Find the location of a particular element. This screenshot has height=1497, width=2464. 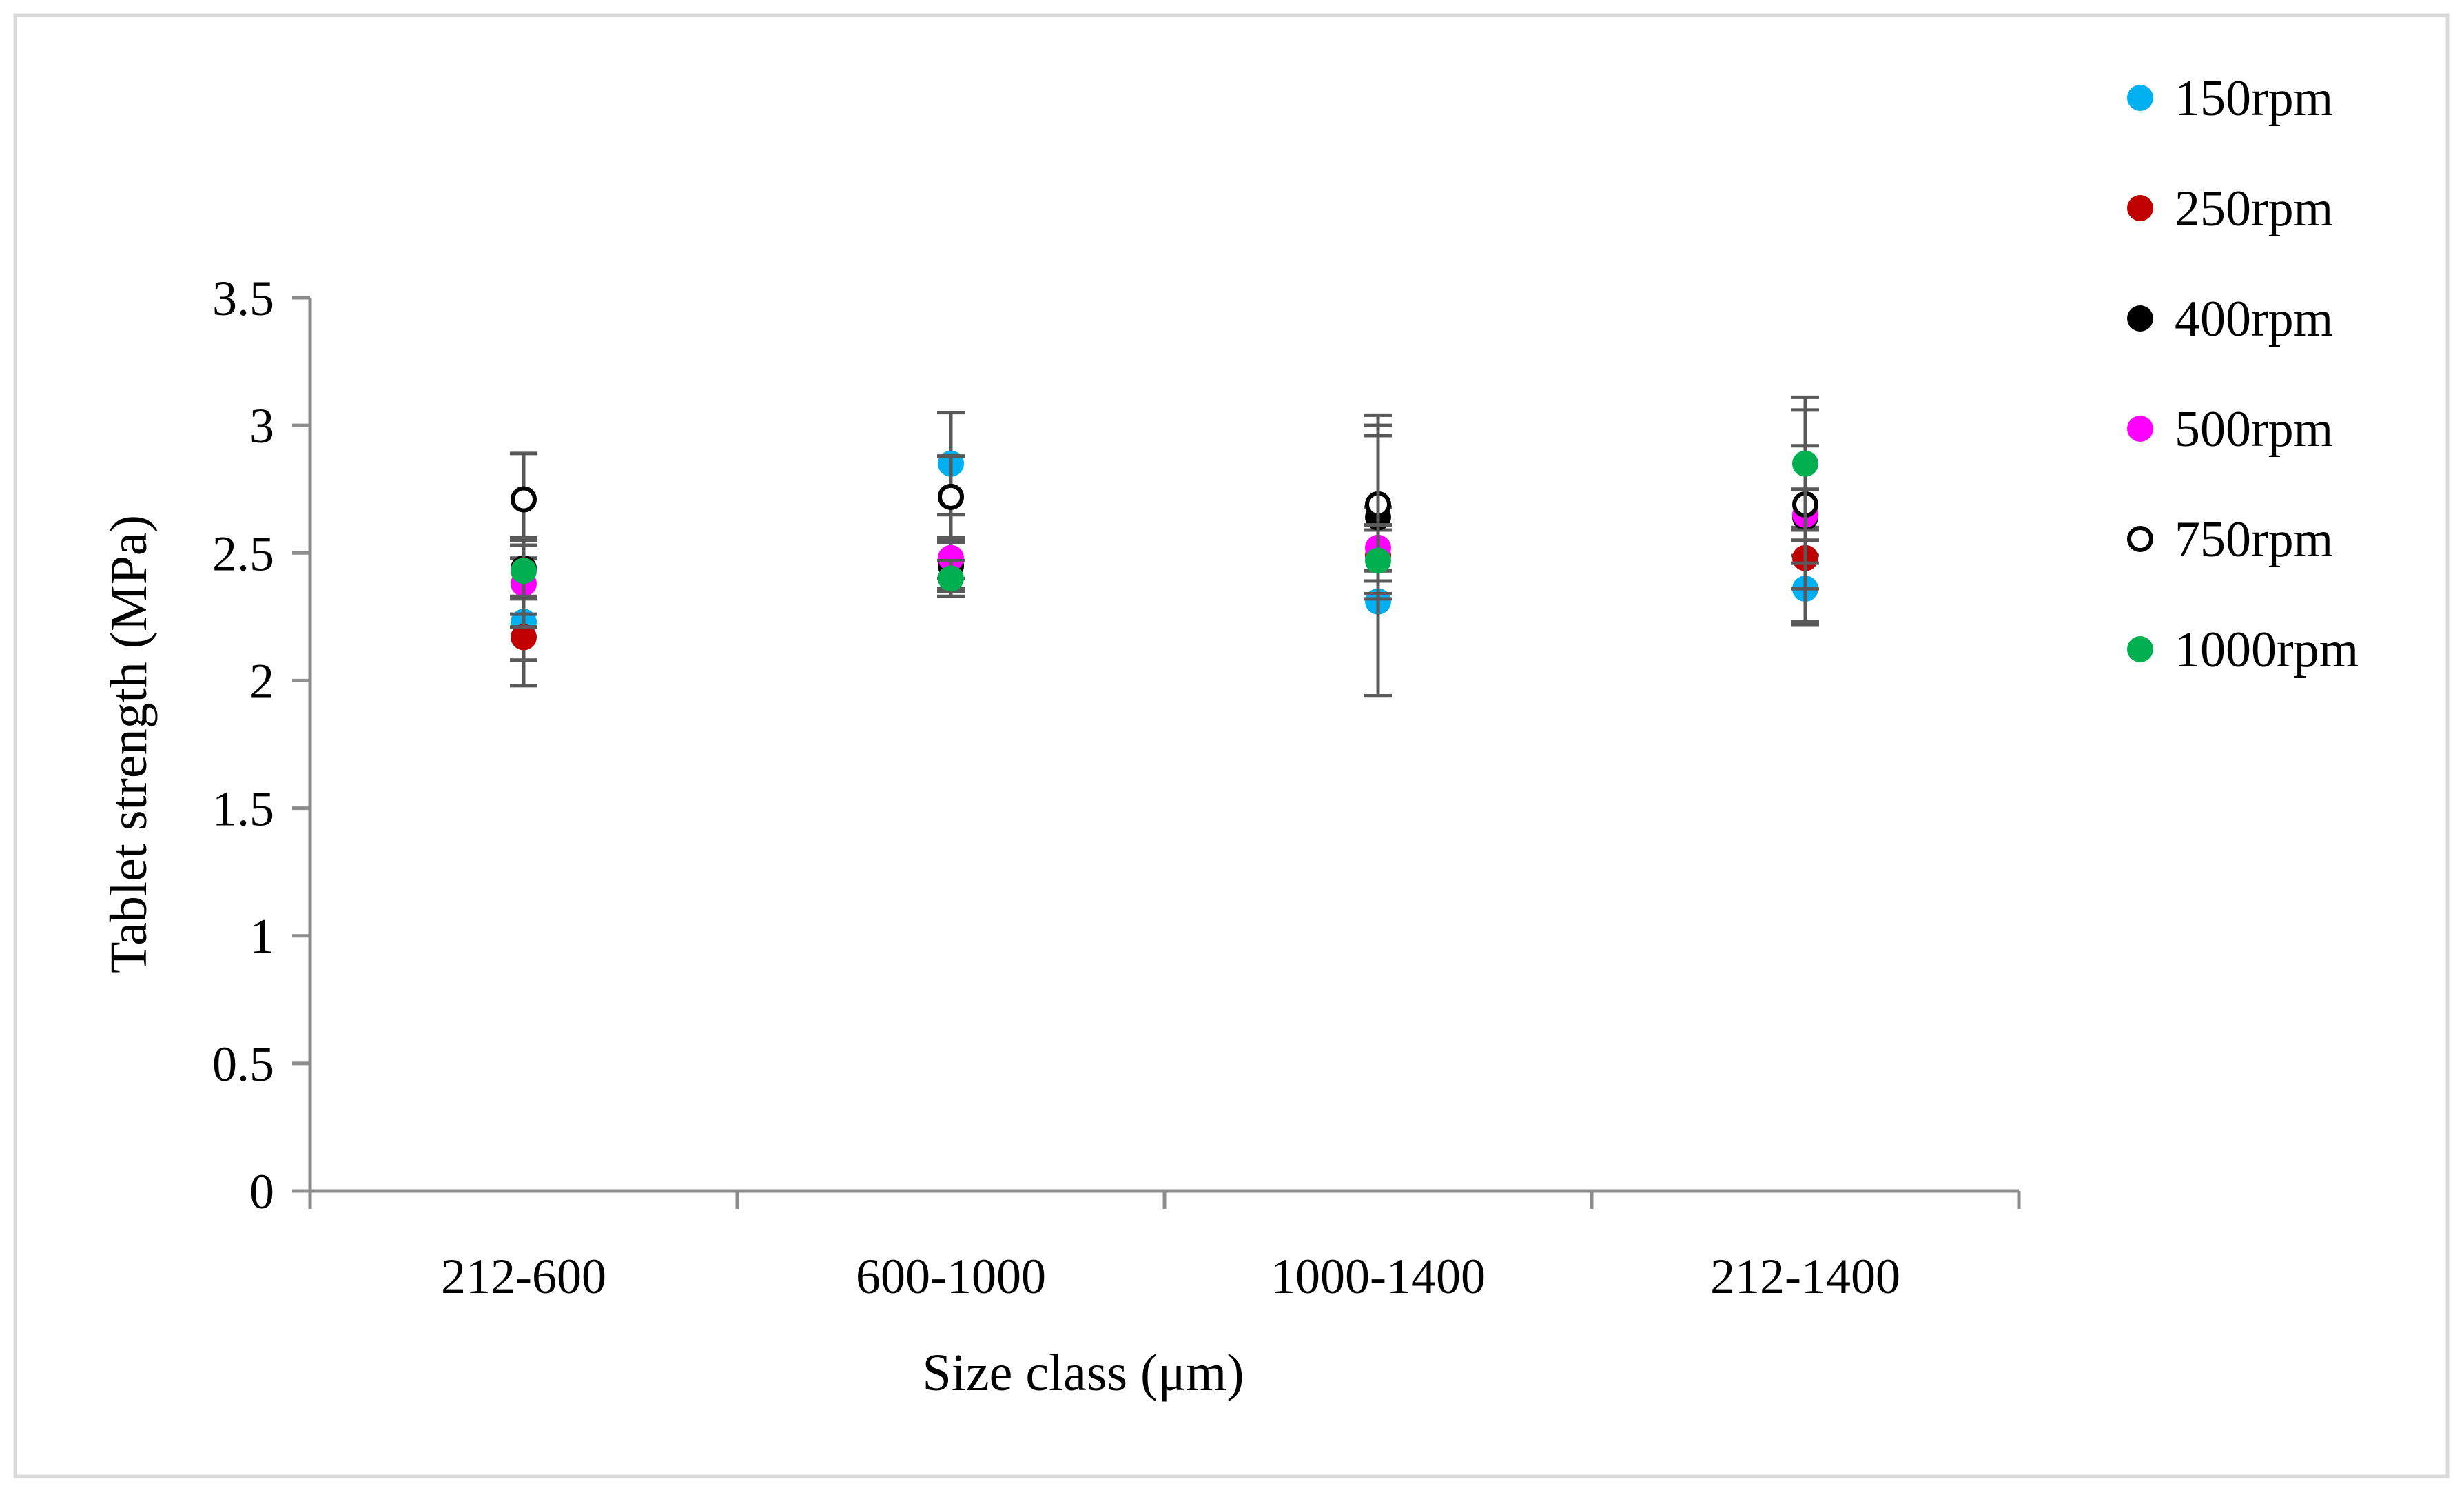

y-tick-label: 0.5 is located at coordinates (243, 1064).